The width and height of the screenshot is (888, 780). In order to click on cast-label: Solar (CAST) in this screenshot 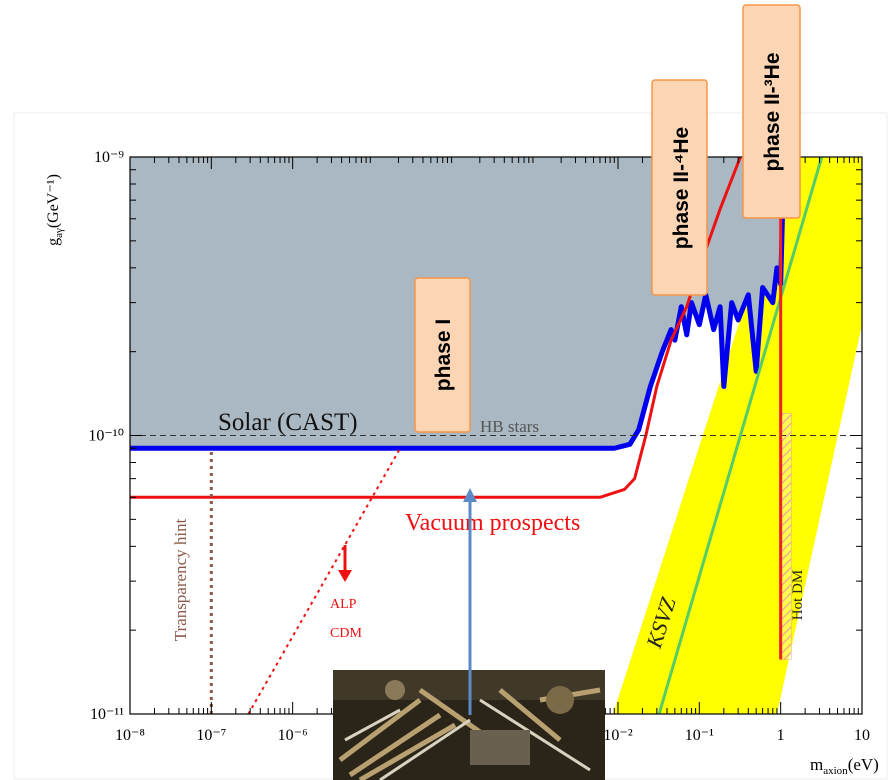, I will do `click(288, 422)`.